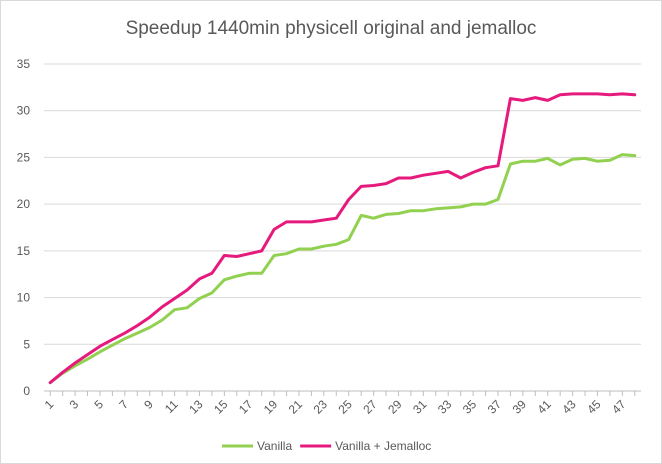  What do you see at coordinates (274, 446) in the screenshot?
I see `legend-label: Vanilla` at bounding box center [274, 446].